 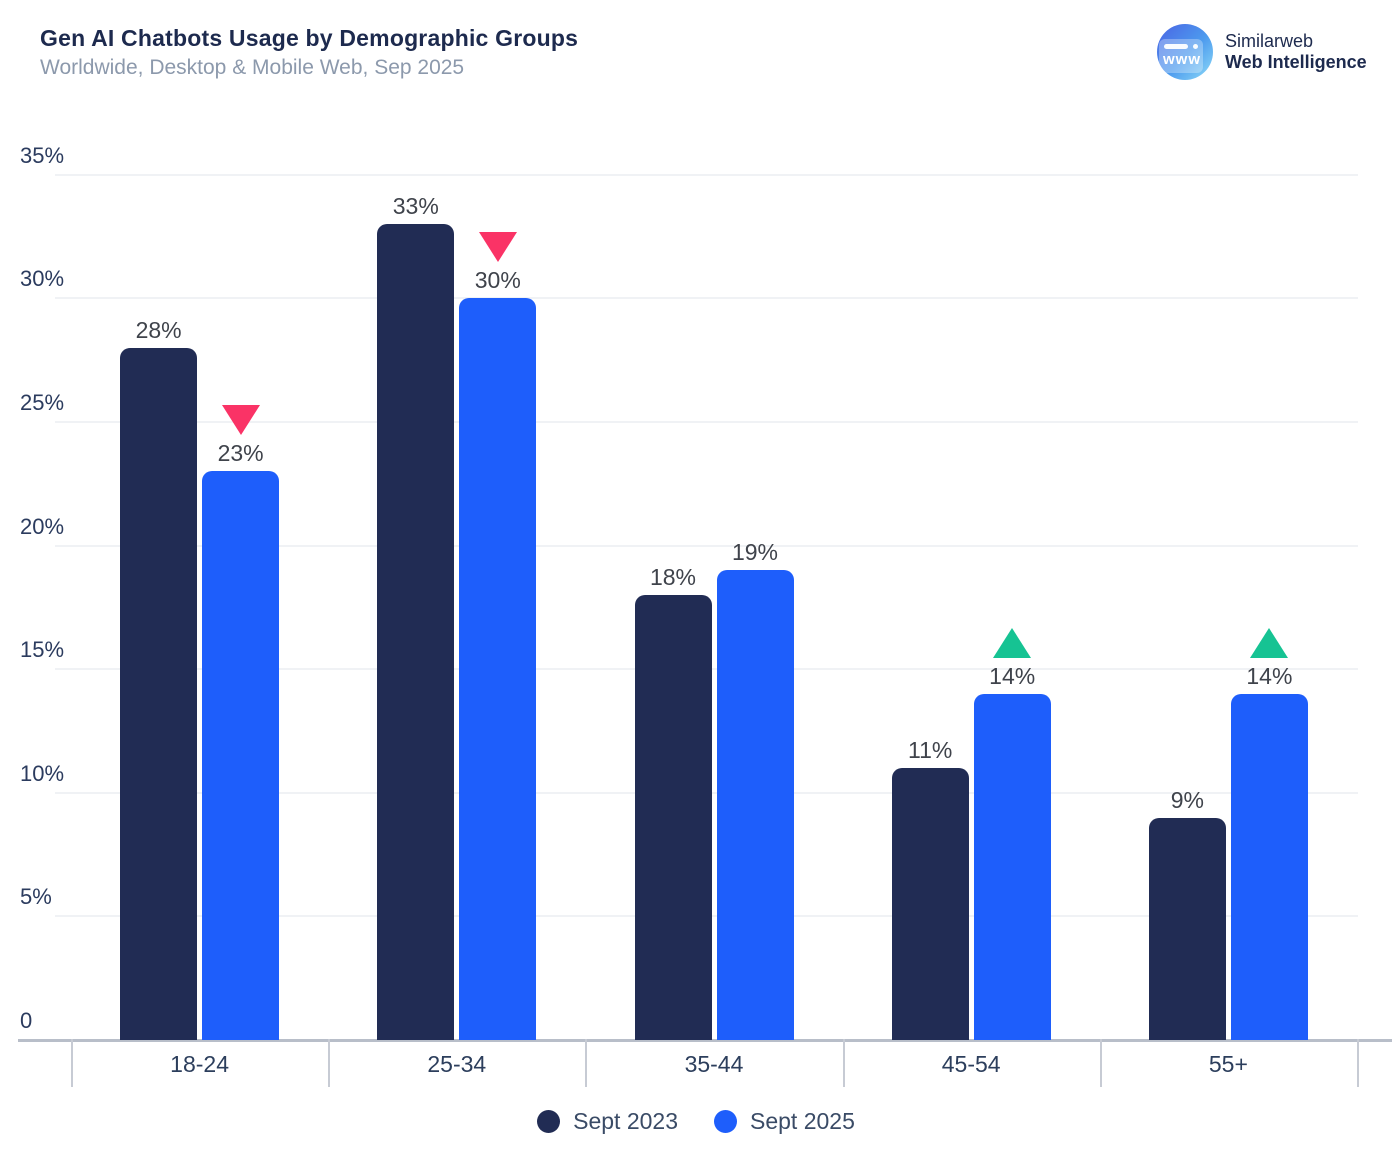 What do you see at coordinates (42, 773) in the screenshot?
I see `y-axis-tick-label: 10%` at bounding box center [42, 773].